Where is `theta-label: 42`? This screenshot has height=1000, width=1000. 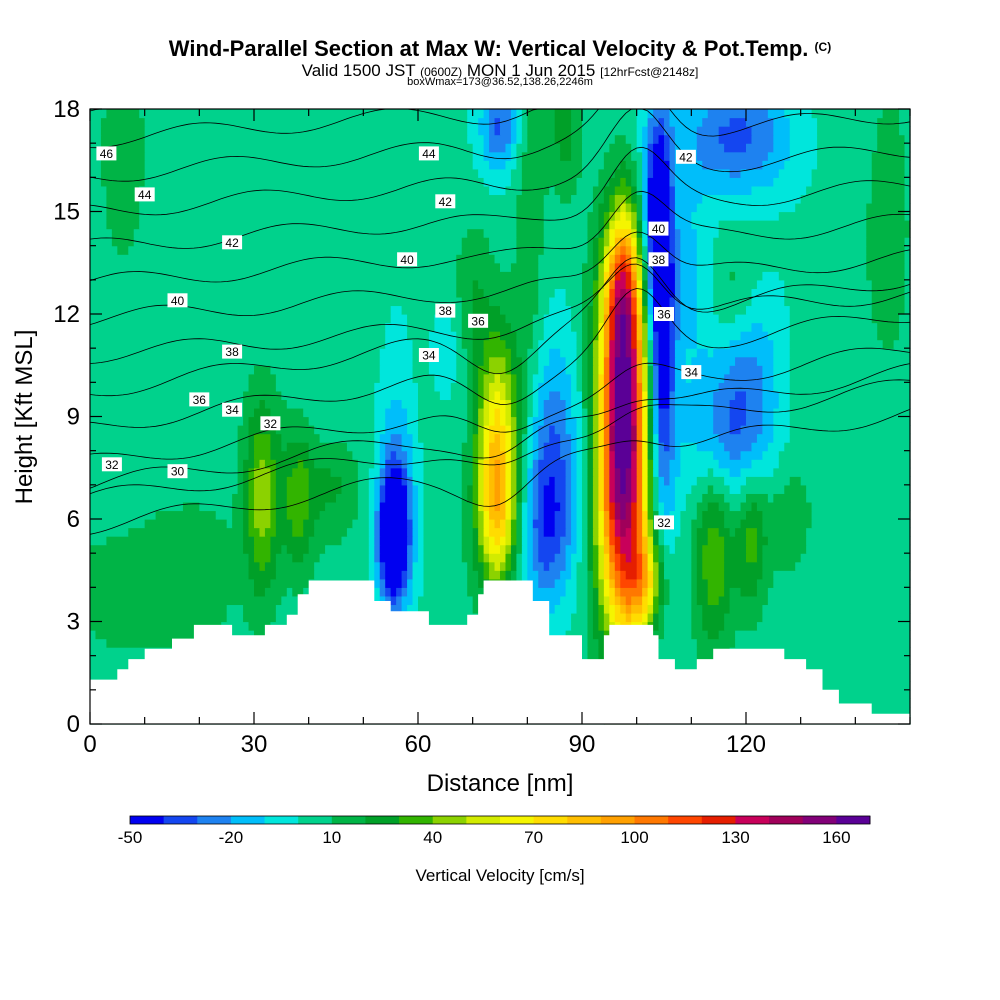
theta-label: 42 is located at coordinates (685, 156).